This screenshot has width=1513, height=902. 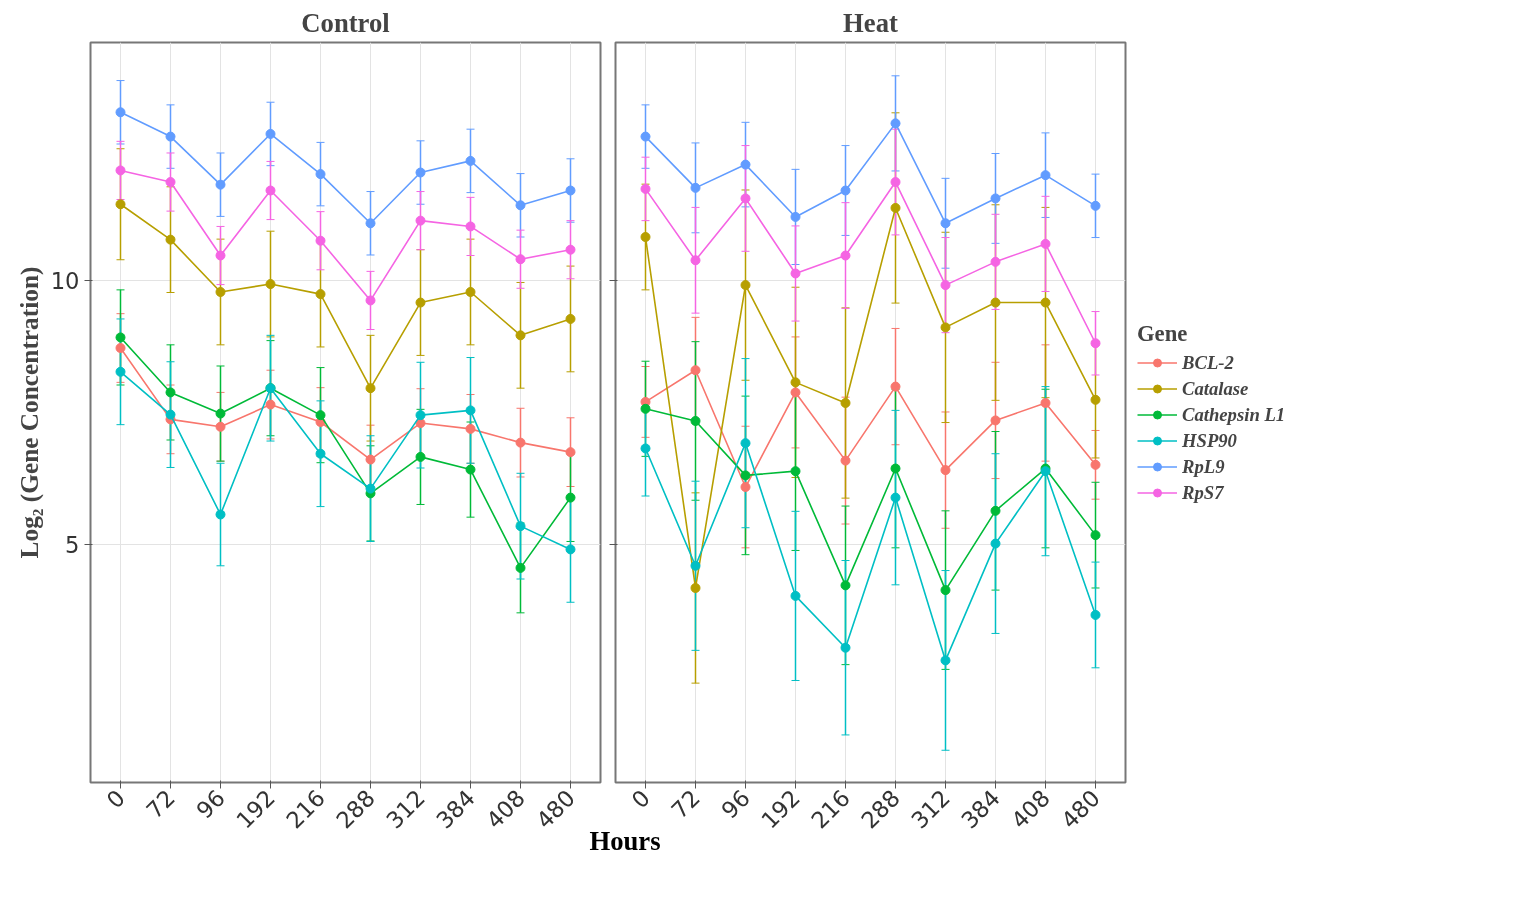 I want to click on legend-title: Gene, so click(x=1163, y=333).